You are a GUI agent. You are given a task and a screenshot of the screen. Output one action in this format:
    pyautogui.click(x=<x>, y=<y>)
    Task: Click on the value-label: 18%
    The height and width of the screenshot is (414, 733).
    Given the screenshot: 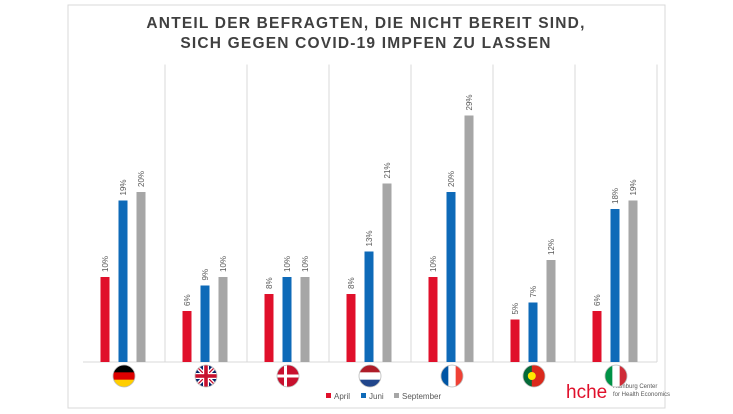 What is the action you would take?
    pyautogui.click(x=615, y=196)
    